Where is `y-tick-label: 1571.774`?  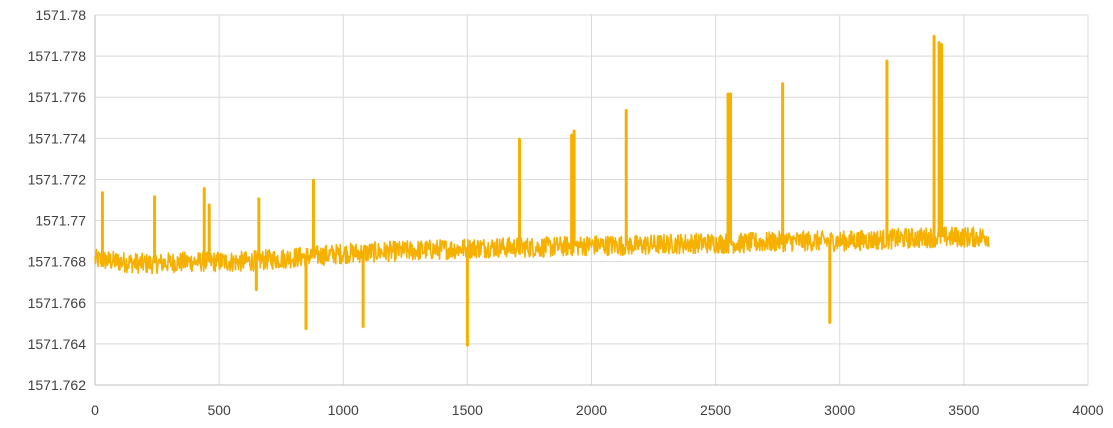
y-tick-label: 1571.774 is located at coordinates (57, 138).